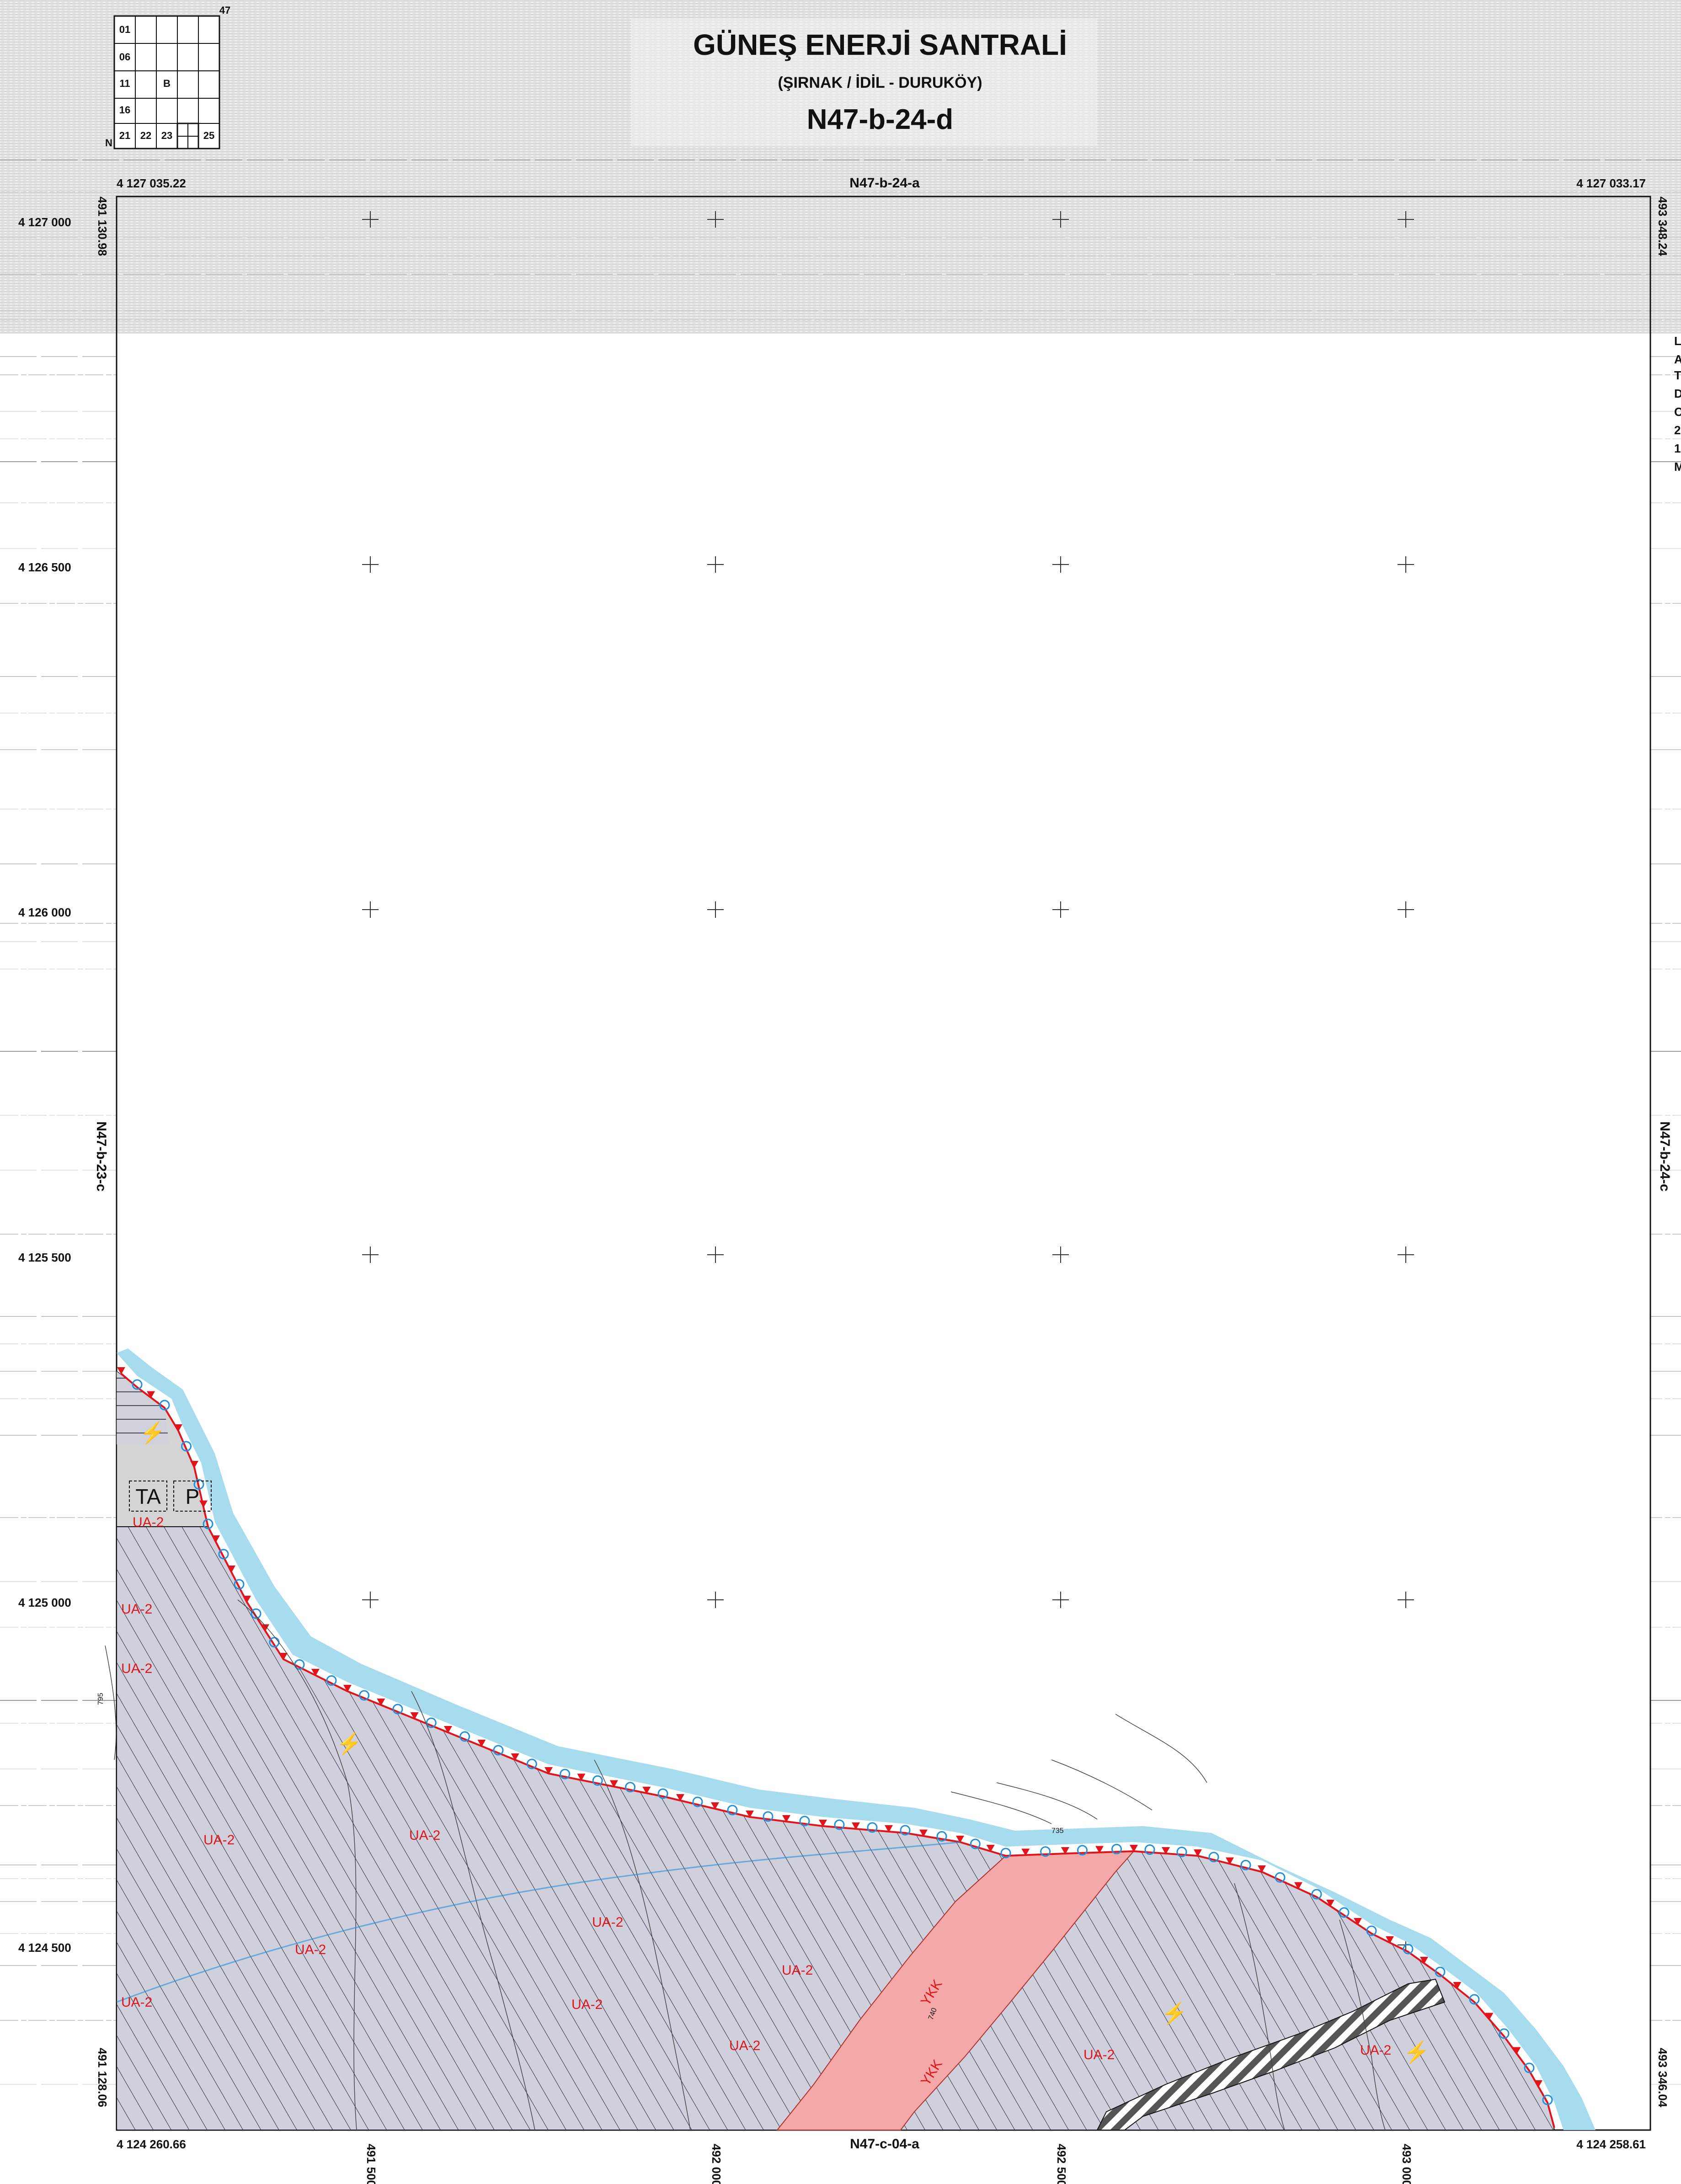 The height and width of the screenshot is (2184, 1681). I want to click on legend-fragment: L, so click(1677, 341).